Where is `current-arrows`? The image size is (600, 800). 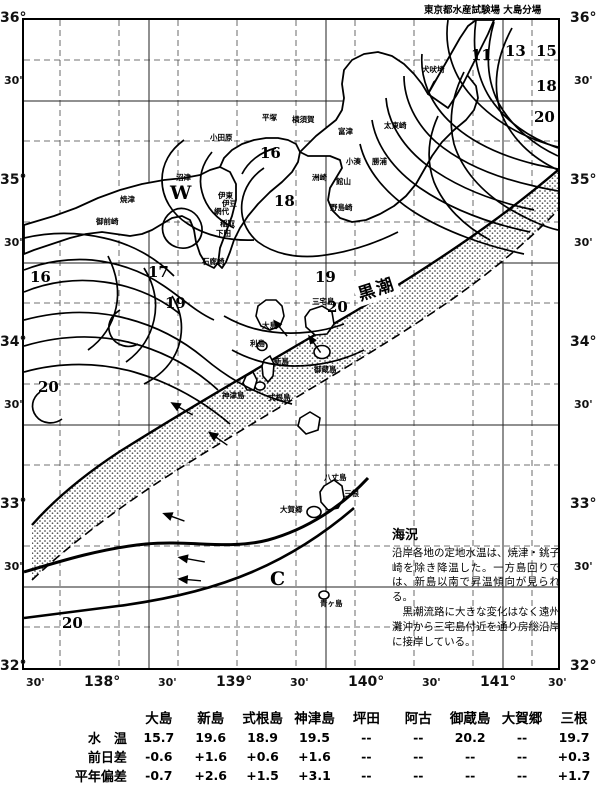
current-arrows is located at coordinates (242, 452).